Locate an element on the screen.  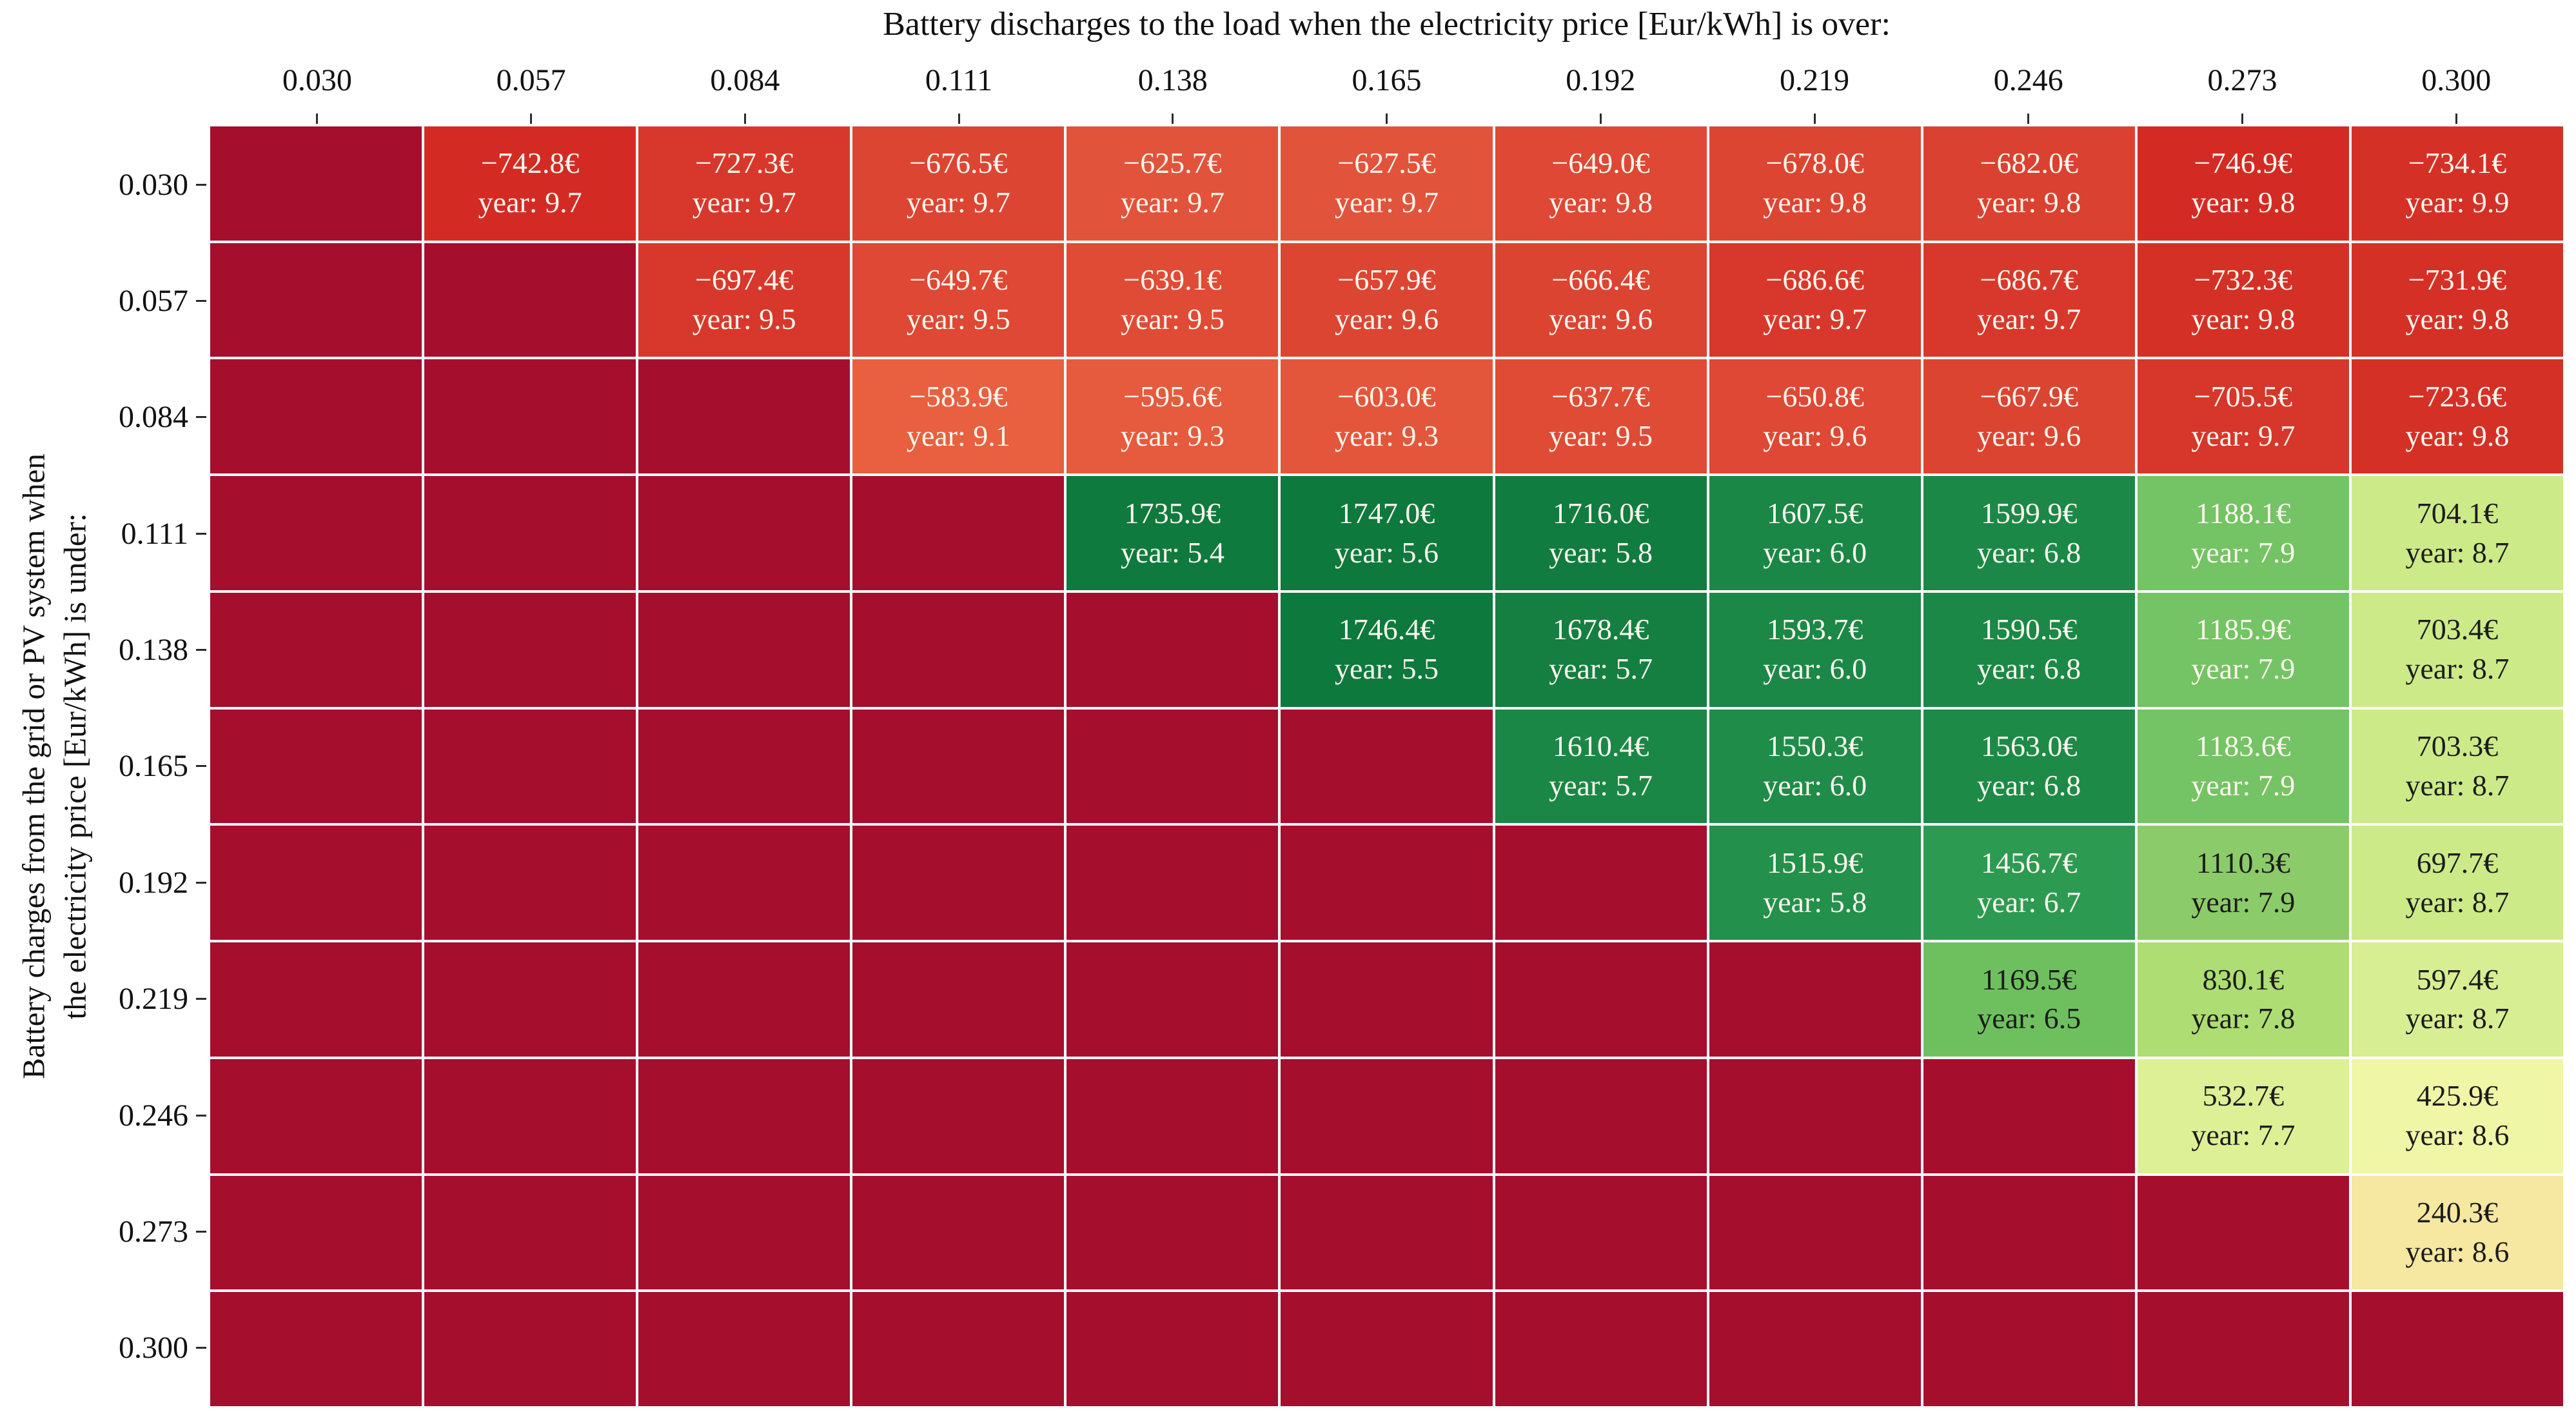
cell-year: year: 5.4 is located at coordinates (1172, 552).